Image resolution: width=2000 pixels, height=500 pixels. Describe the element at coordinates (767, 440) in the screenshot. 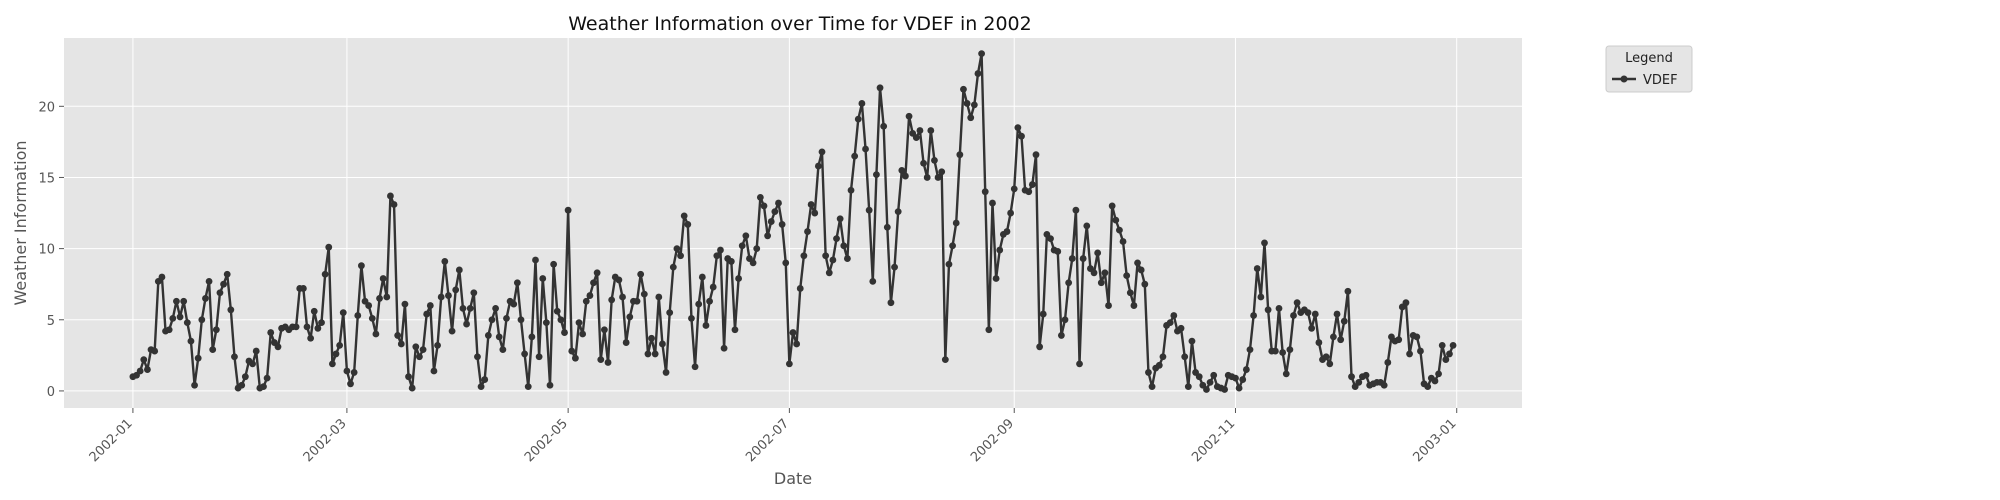

I see `x-tick-label: 2002-07` at that location.